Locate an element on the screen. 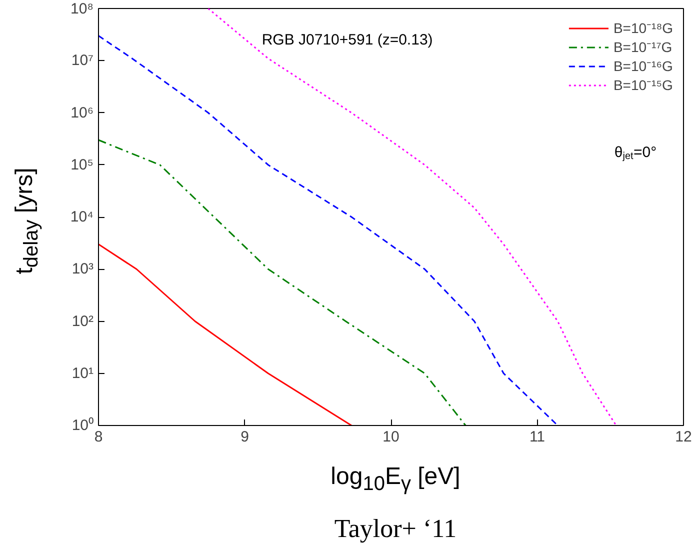 This screenshot has width=695, height=554. x-tick-label: 11 is located at coordinates (537, 437).